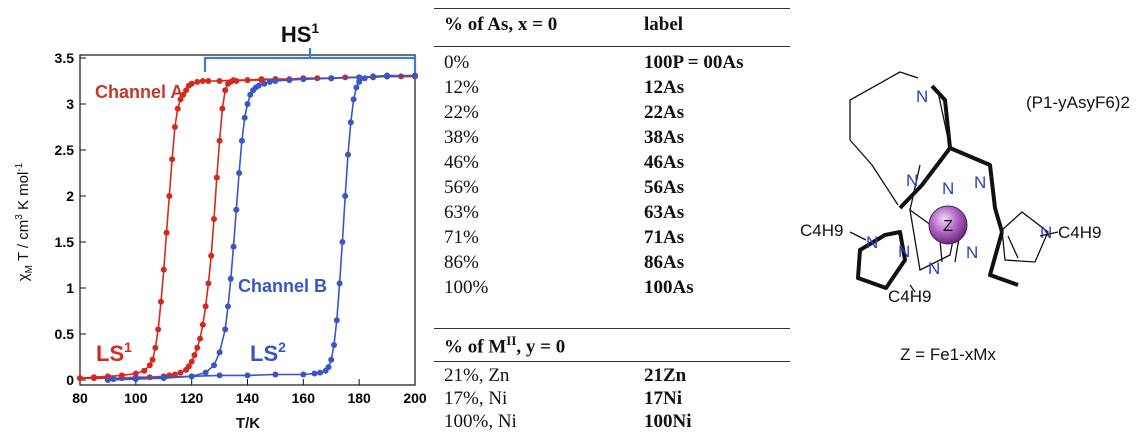 The image size is (1142, 433). I want to click on row-label: 38As, so click(664, 137).